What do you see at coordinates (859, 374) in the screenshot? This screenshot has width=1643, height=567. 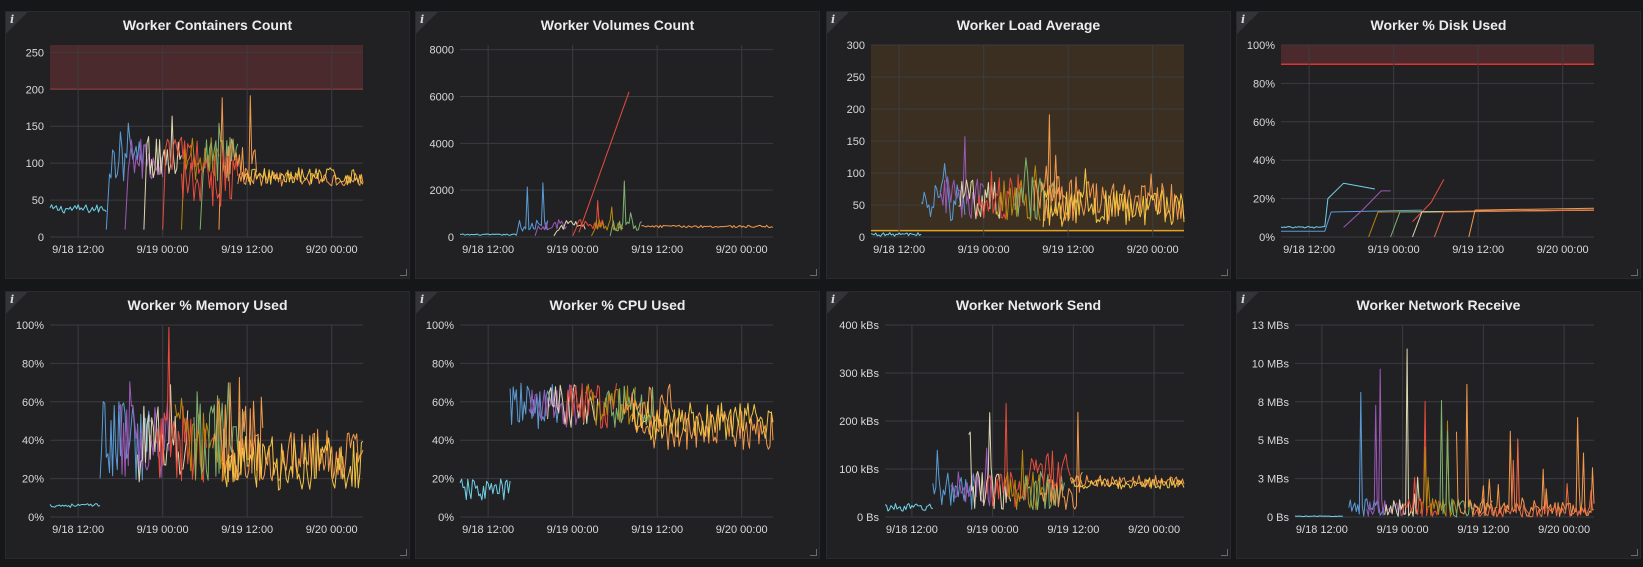 I see `y-tick-label: 300 kBs` at bounding box center [859, 374].